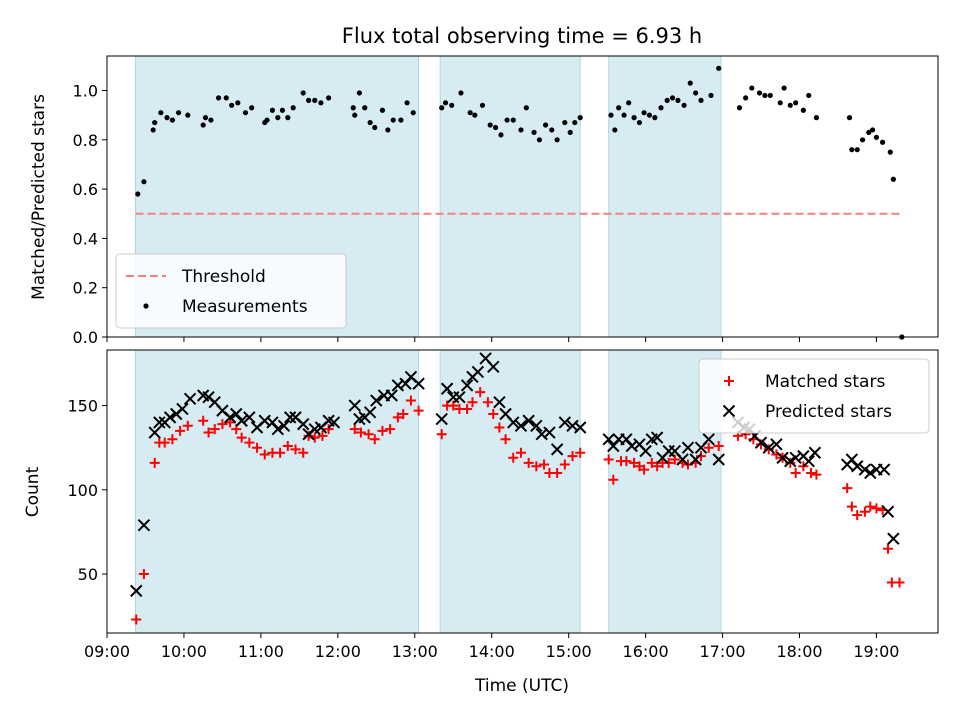 This screenshot has width=960, height=720. I want to click on x-tick-label: 16:00, so click(646, 651).